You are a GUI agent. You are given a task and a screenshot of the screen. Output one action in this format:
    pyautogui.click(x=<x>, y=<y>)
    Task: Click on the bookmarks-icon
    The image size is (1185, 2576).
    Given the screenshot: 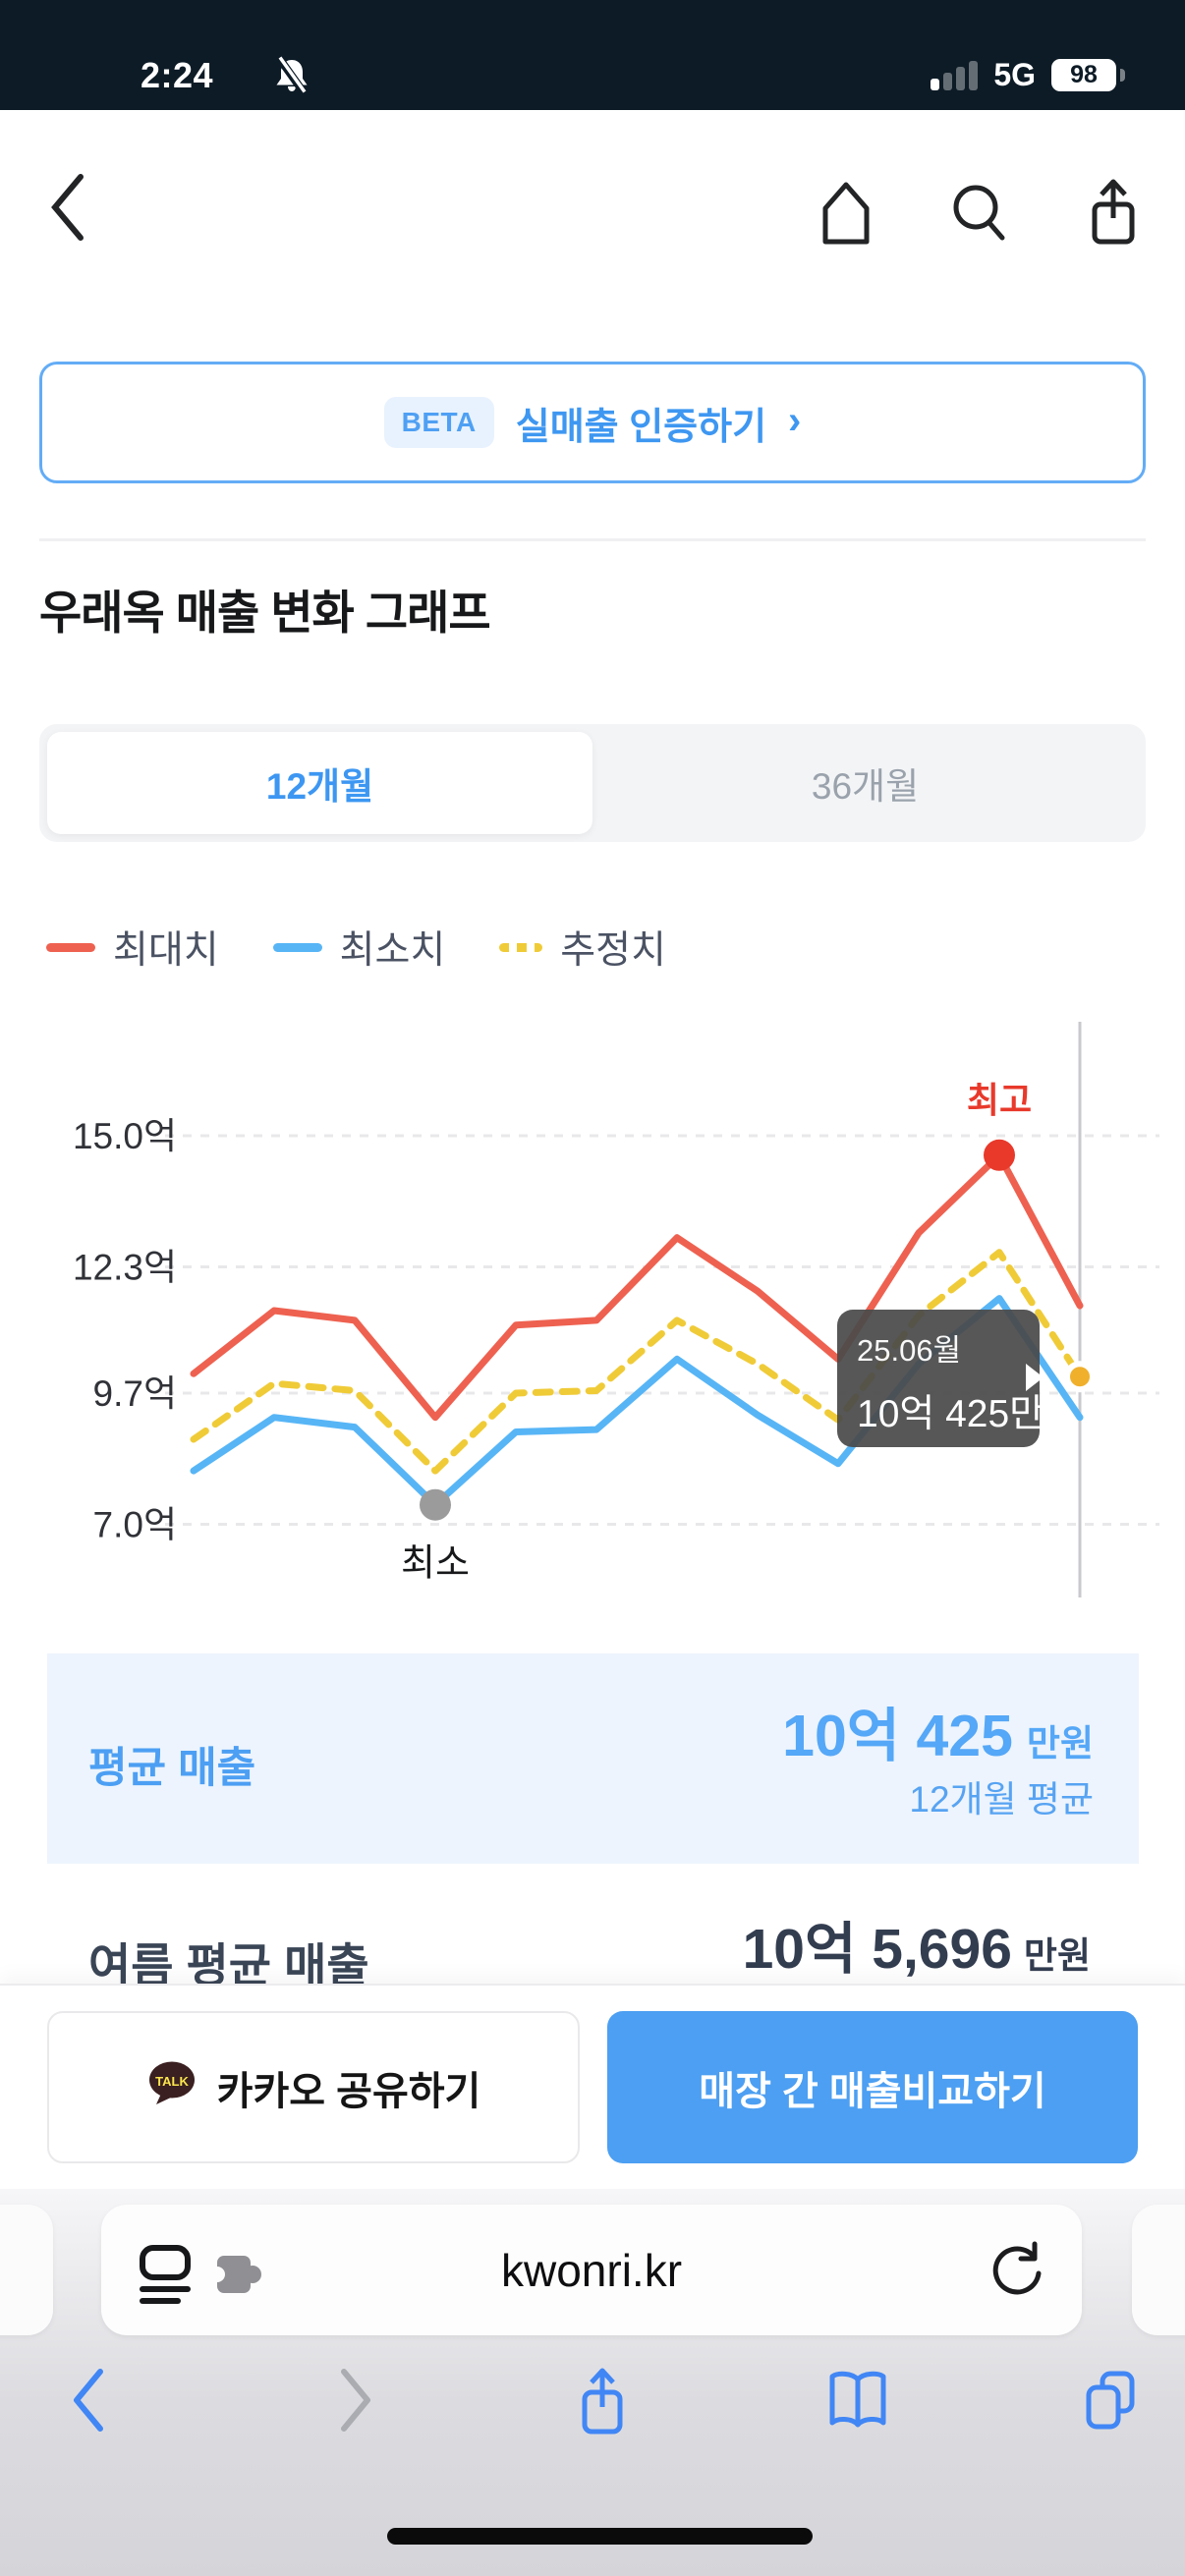 What is the action you would take?
    pyautogui.click(x=858, y=2403)
    